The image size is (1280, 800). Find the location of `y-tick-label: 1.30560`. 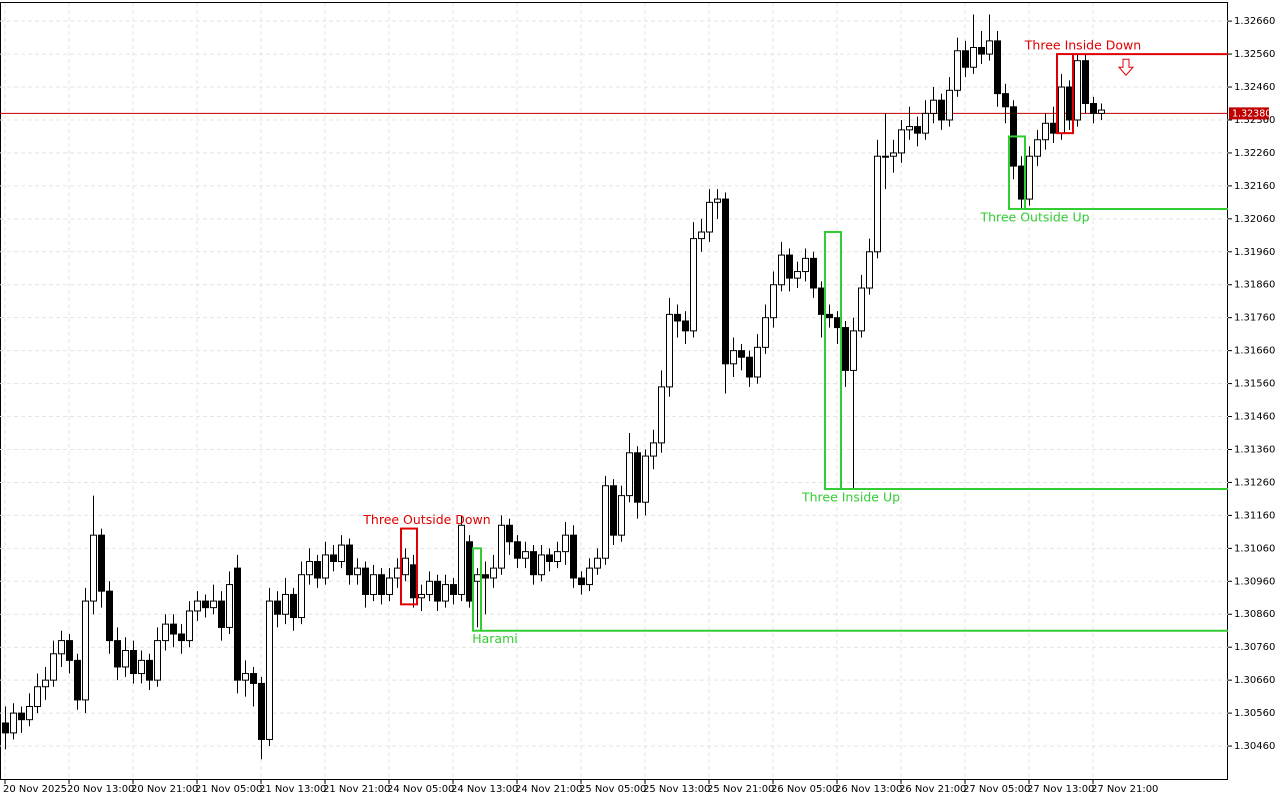

y-tick-label: 1.30560 is located at coordinates (1254, 713).